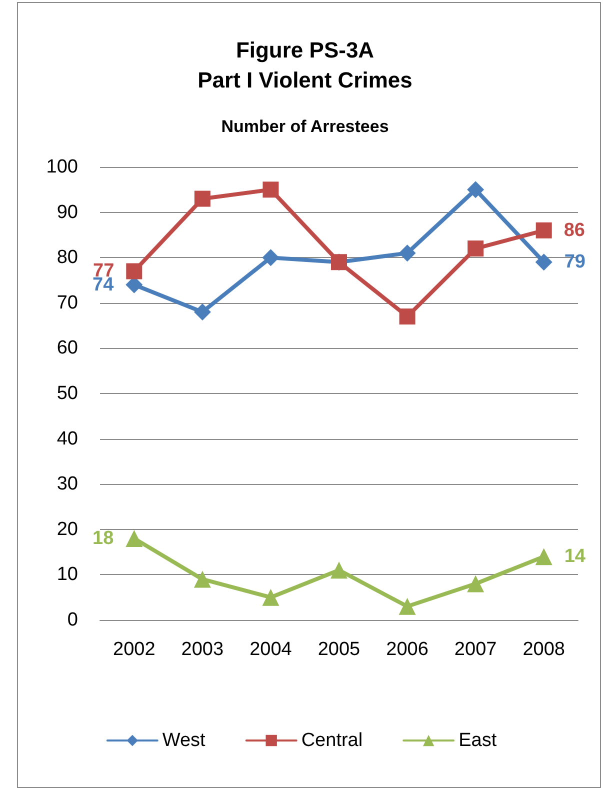  I want to click on y-tick-label: 90, so click(67, 212).